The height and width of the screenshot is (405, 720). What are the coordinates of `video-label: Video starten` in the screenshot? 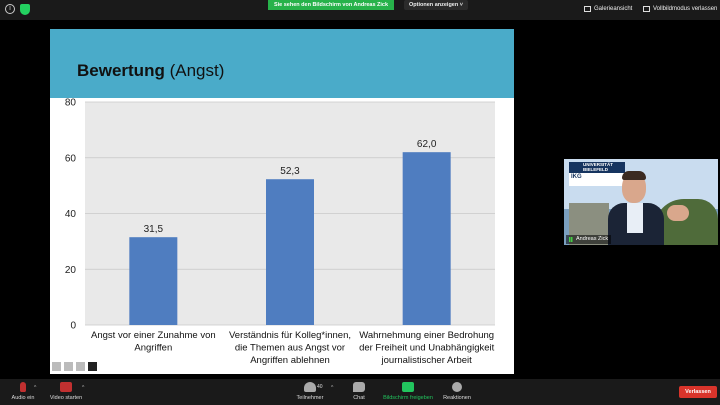 It's located at (66, 398).